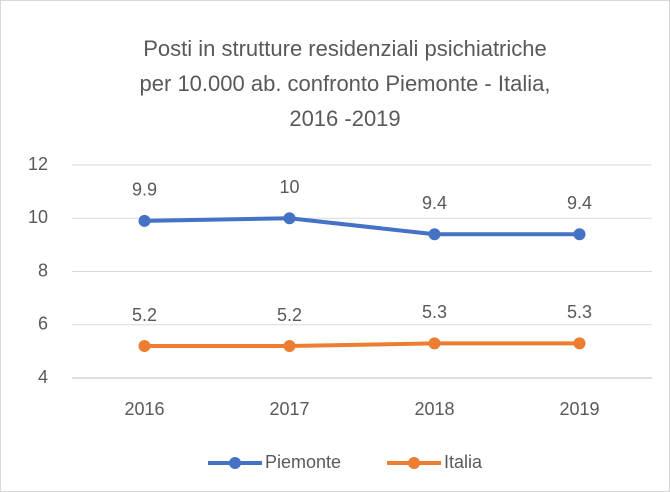 The height and width of the screenshot is (492, 670). Describe the element at coordinates (144, 409) in the screenshot. I see `x-tick-label: 2016` at that location.